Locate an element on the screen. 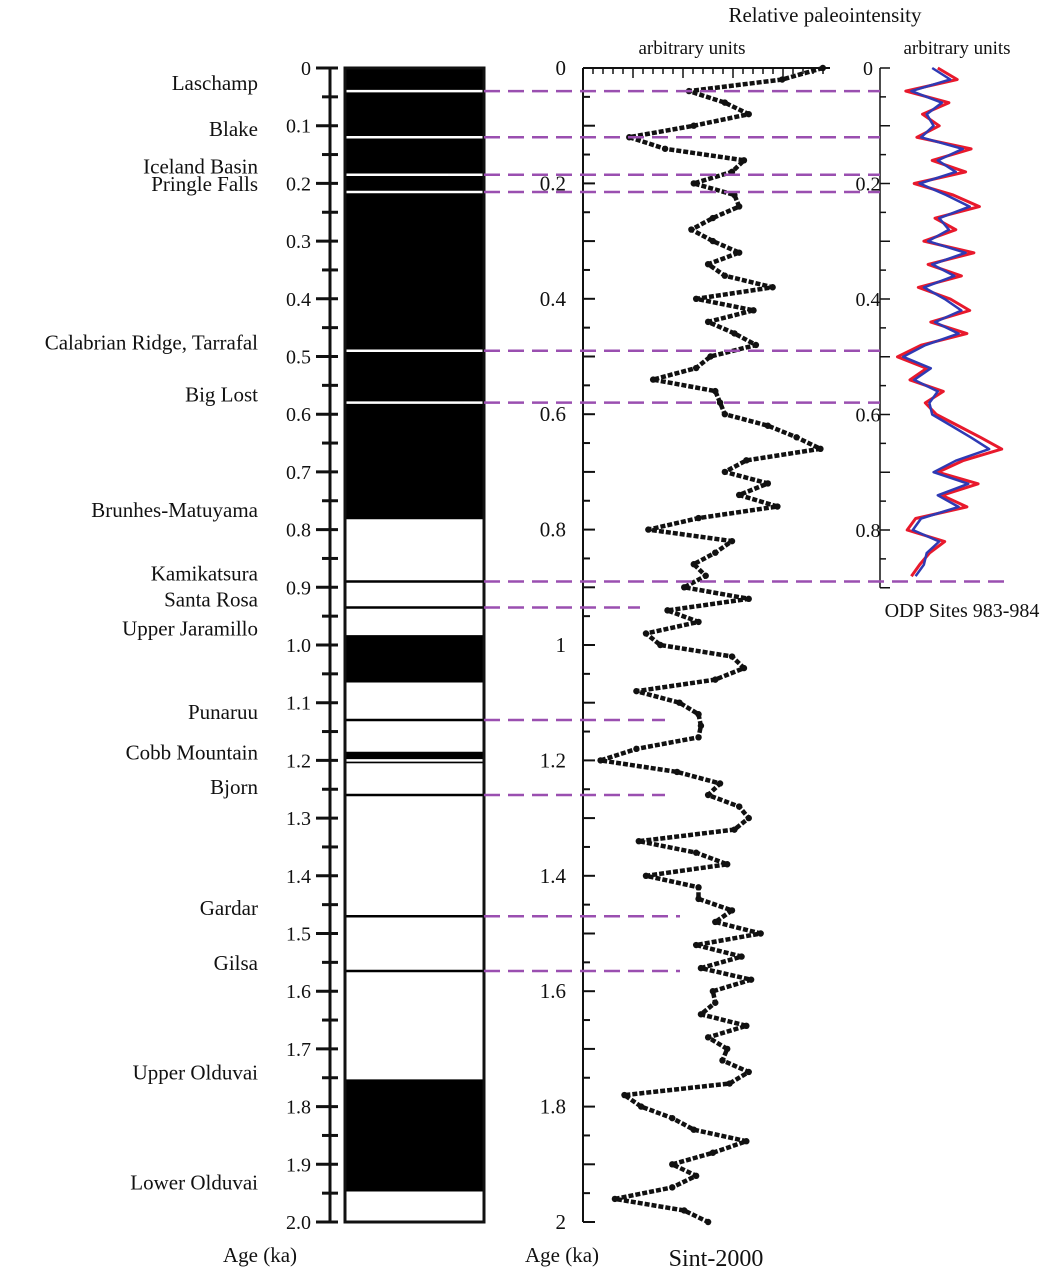 This screenshot has width=1061, height=1280. age-axis-left-tick-label: 1.2 is located at coordinates (298, 761).